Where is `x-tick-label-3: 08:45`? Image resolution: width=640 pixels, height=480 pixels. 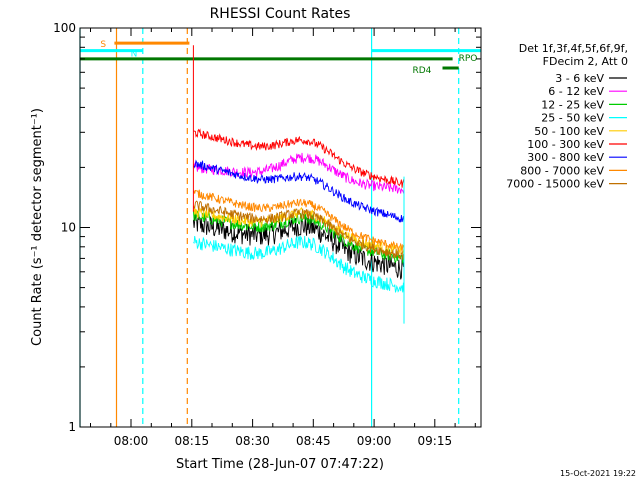 x-tick-label-3: 08:45 is located at coordinates (313, 441).